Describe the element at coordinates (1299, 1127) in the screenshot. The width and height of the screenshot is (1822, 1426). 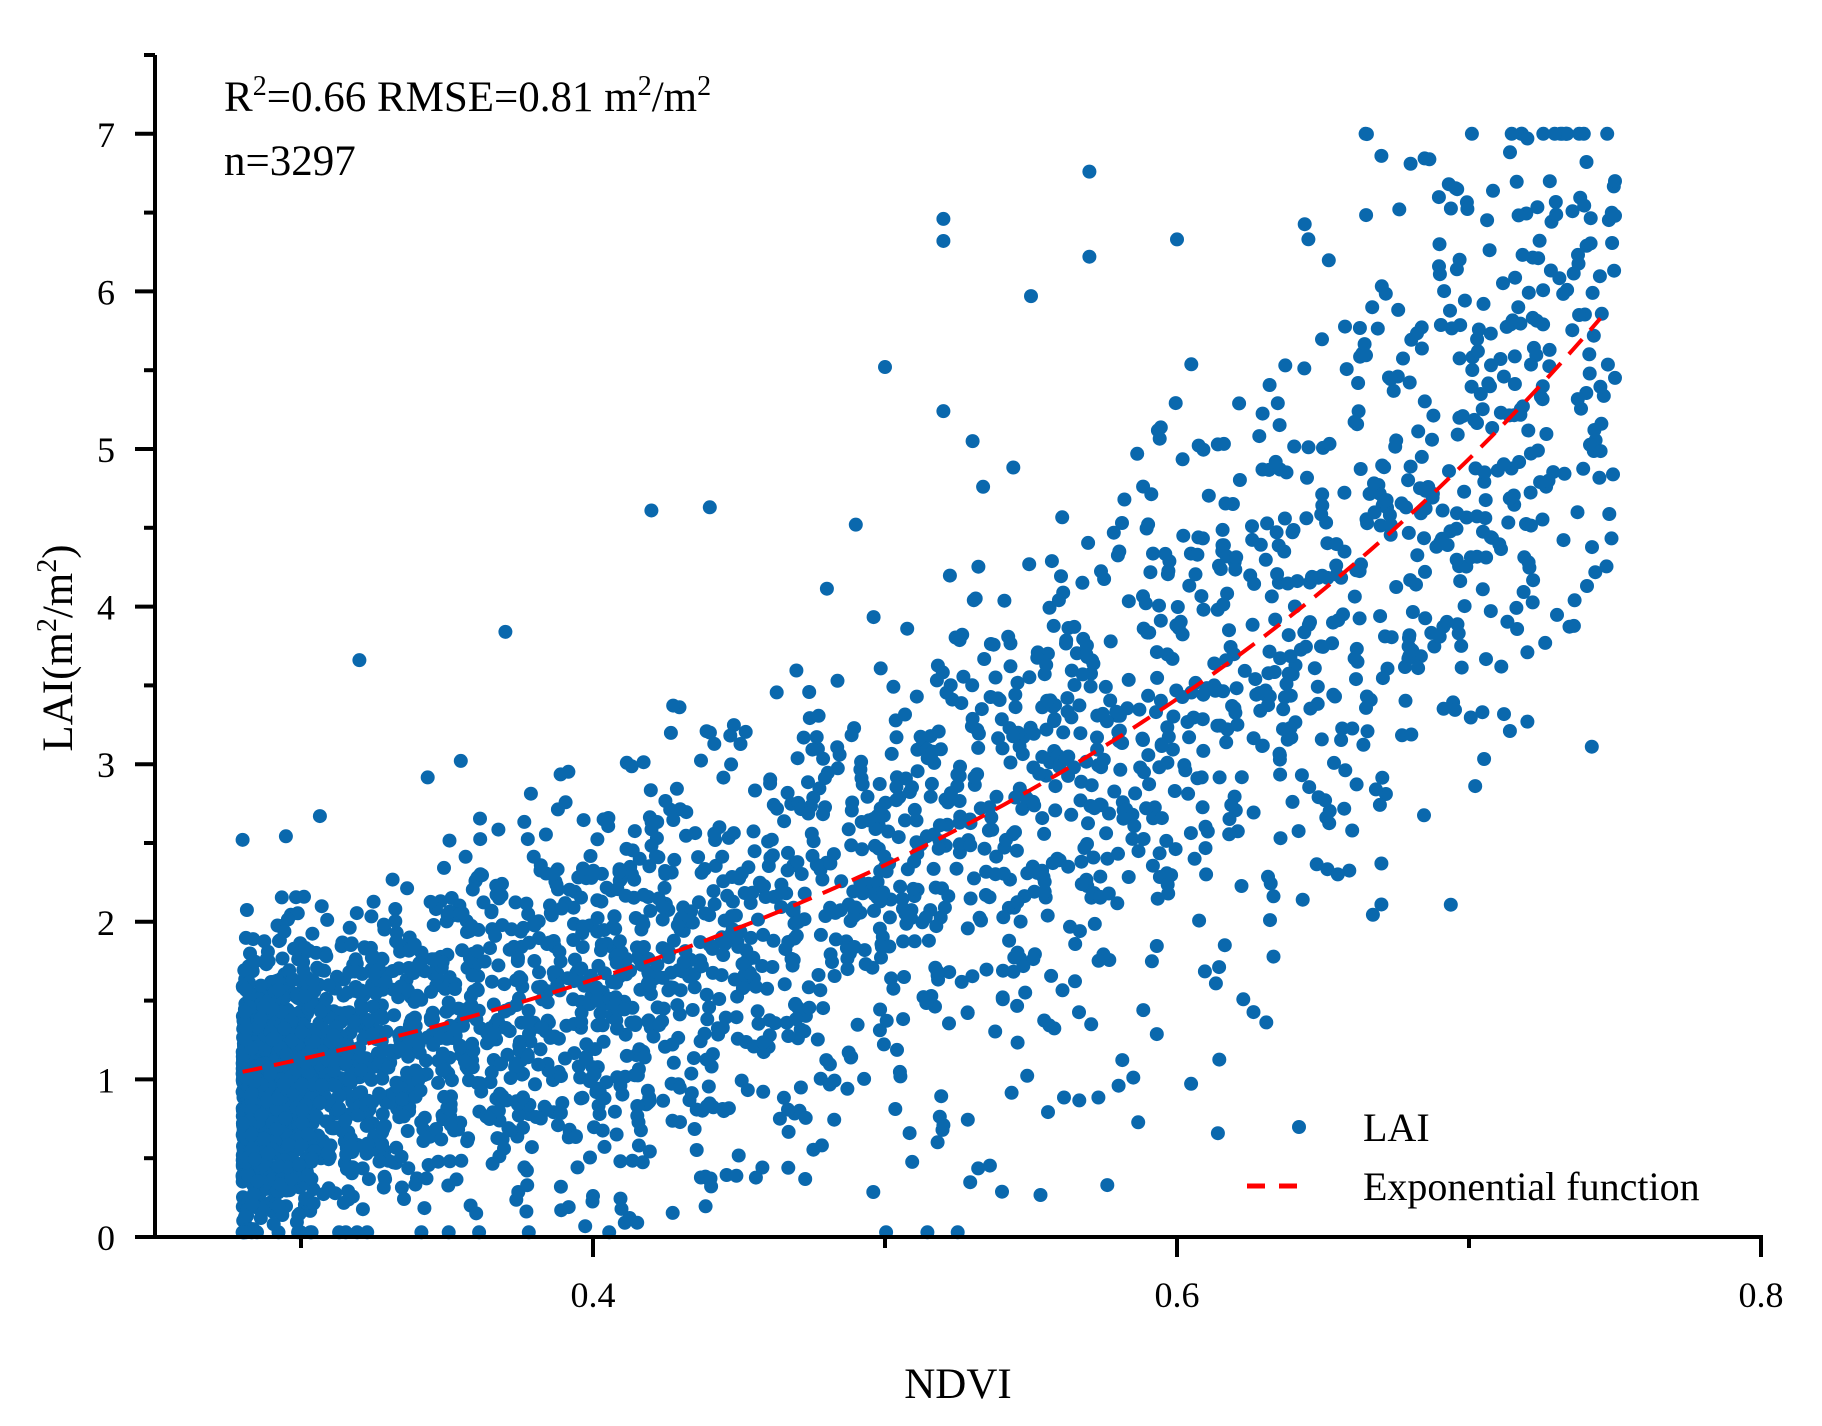
I see `legend-dot-marker` at that location.